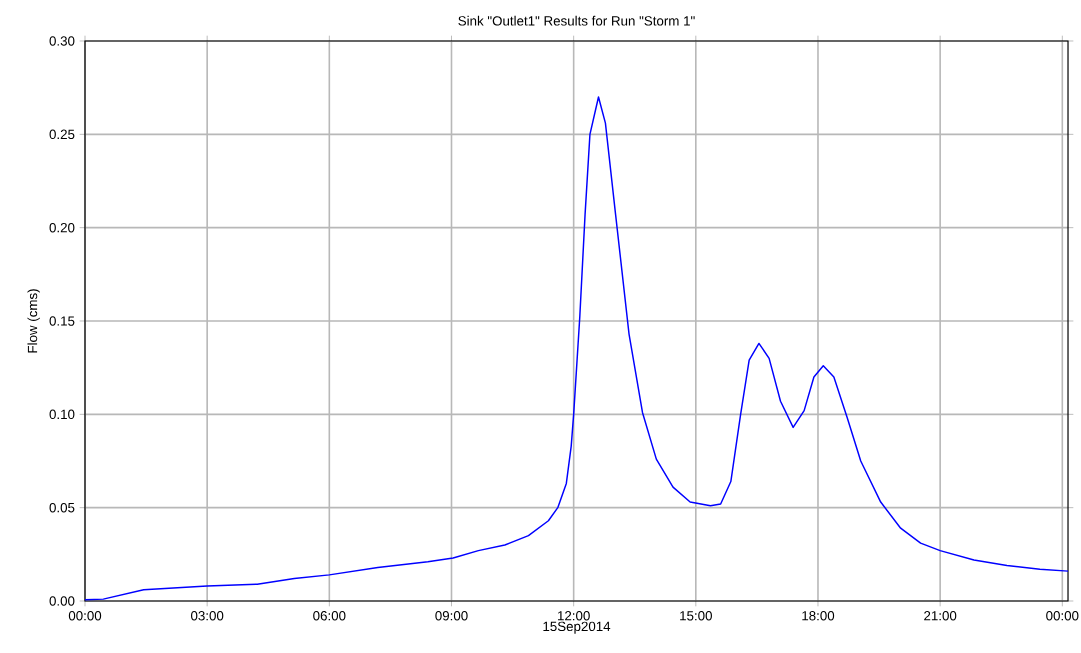 Image resolution: width=1081 pixels, height=653 pixels. I want to click on y-axis-title: Flow (cms), so click(33, 321).